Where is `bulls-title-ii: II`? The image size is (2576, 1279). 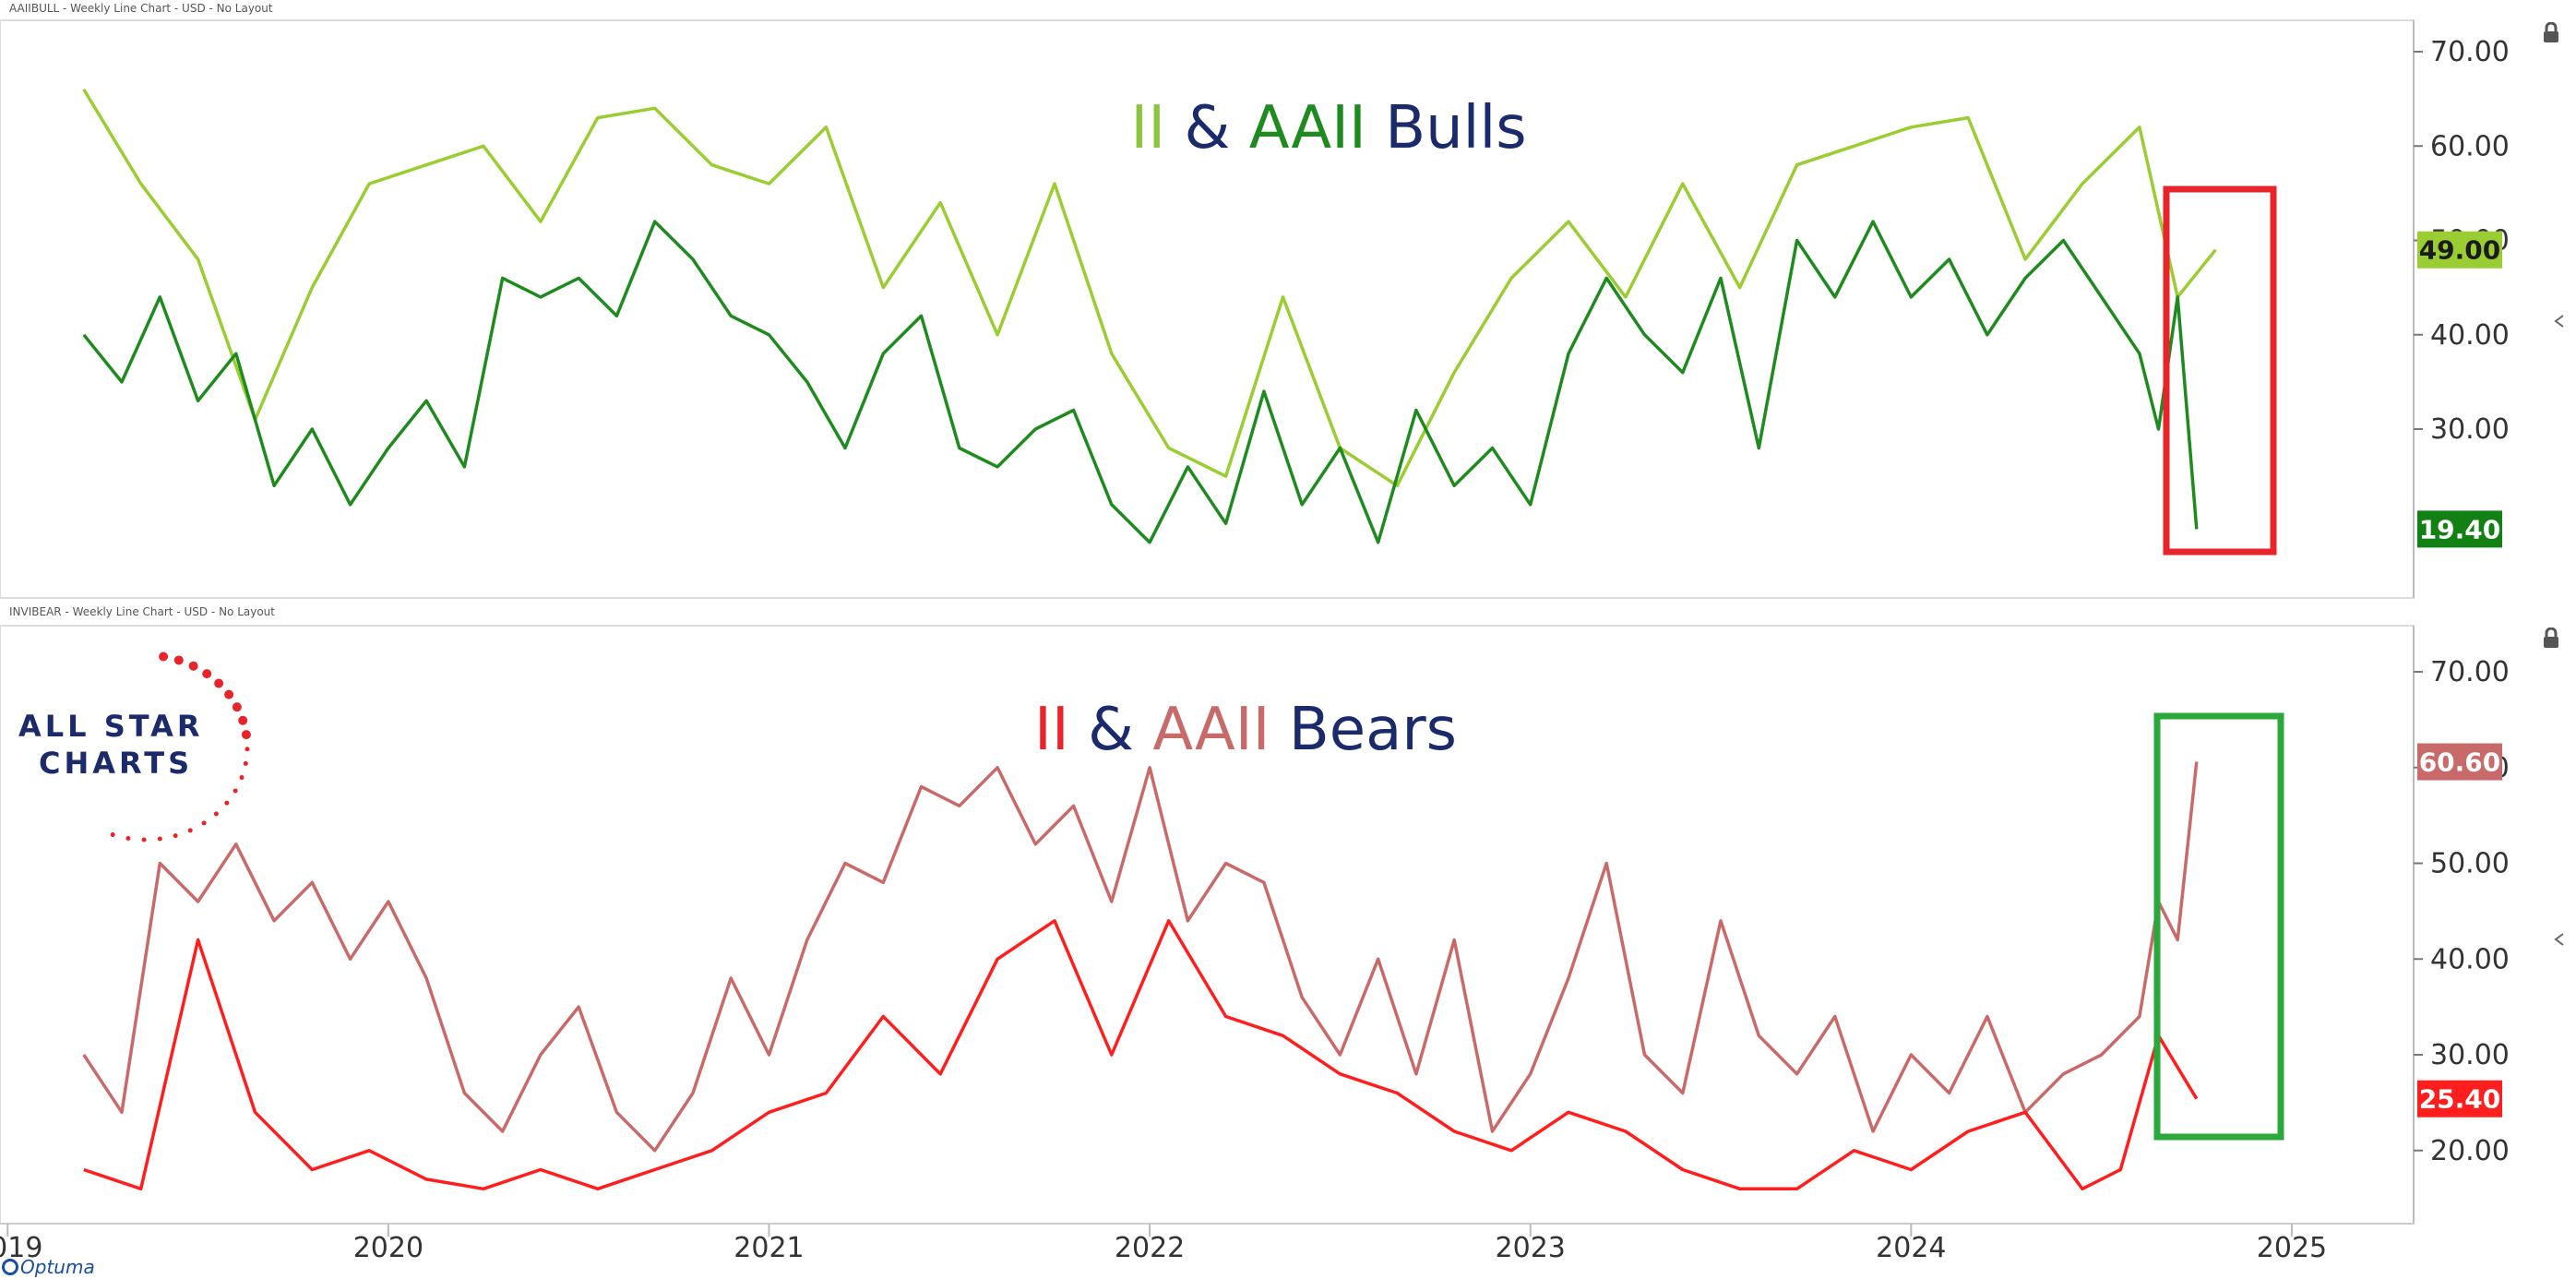
bulls-title-ii: II is located at coordinates (1147, 128).